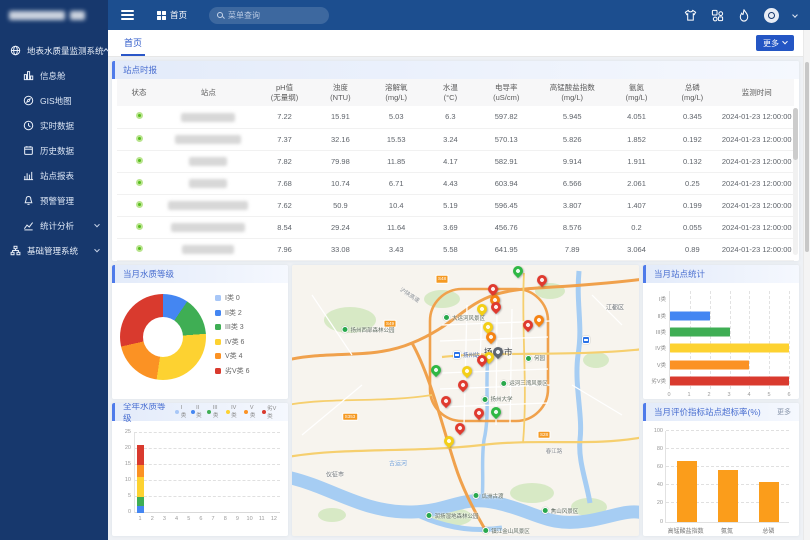 The image size is (810, 540). I want to click on sidebar-group-1: 基础管理系统, so click(54, 250).